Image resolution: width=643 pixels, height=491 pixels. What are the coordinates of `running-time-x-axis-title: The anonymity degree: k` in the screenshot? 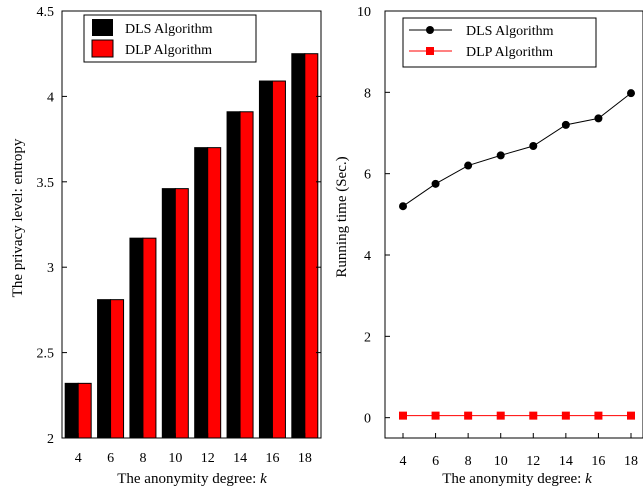 It's located at (517, 479).